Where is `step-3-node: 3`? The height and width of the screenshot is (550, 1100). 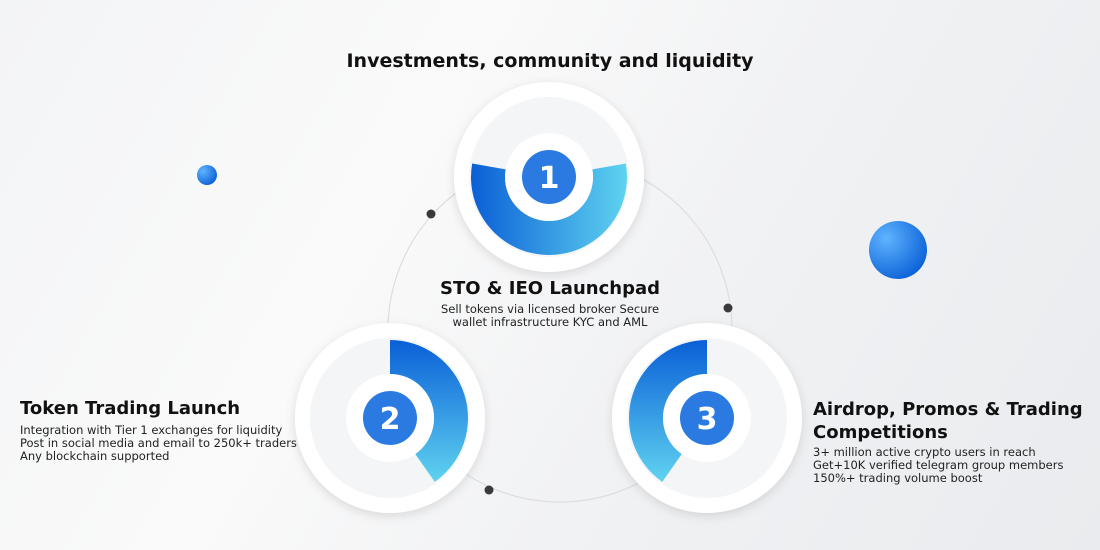 step-3-node: 3 is located at coordinates (707, 418).